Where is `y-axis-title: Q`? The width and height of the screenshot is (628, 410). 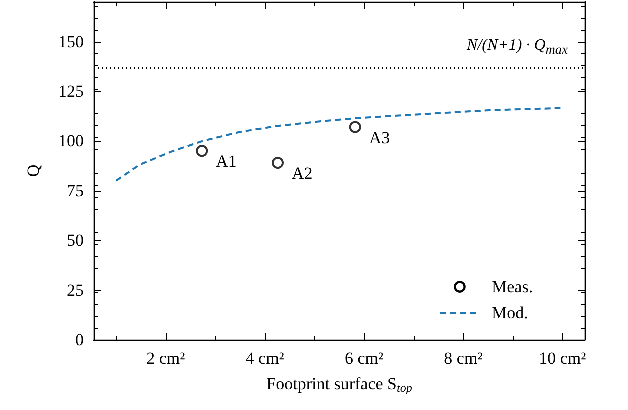
y-axis-title: Q is located at coordinates (33, 171).